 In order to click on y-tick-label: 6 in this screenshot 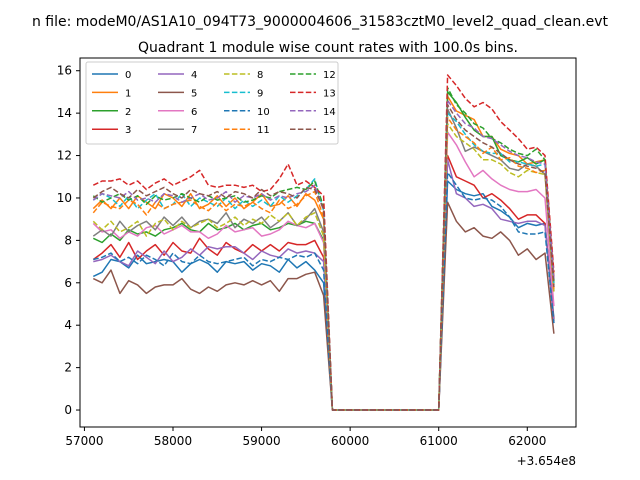, I will do `click(68, 283)`.